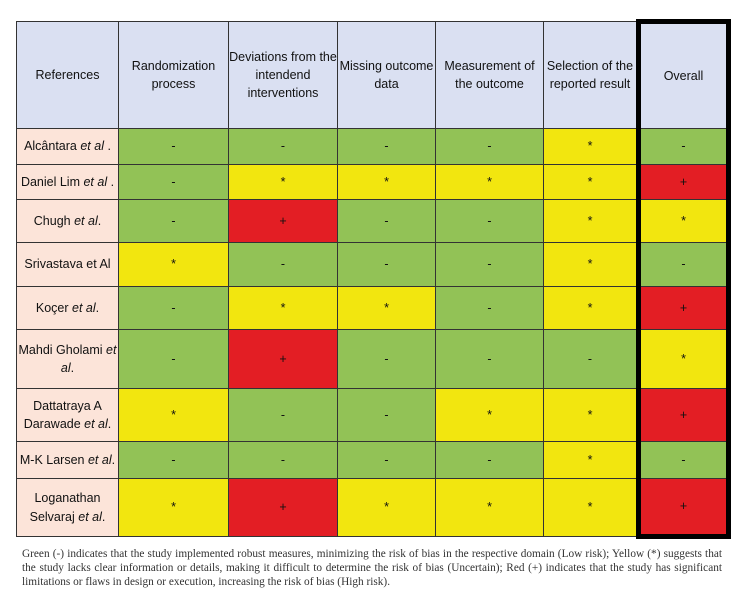 Image resolution: width=747 pixels, height=601 pixels. I want to click on reference-cell: Mahdi Gholami et al., so click(67, 359).